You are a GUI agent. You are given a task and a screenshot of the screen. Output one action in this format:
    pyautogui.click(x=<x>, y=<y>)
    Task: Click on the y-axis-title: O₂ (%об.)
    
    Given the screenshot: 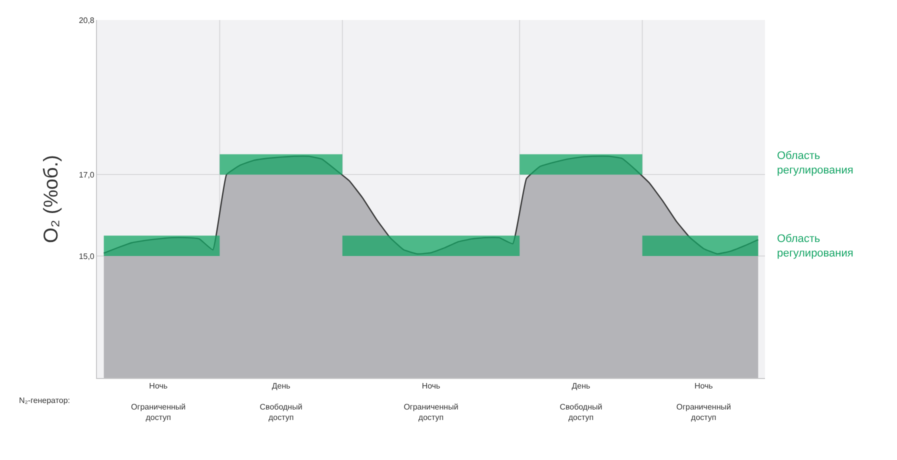 What is the action you would take?
    pyautogui.click(x=51, y=199)
    